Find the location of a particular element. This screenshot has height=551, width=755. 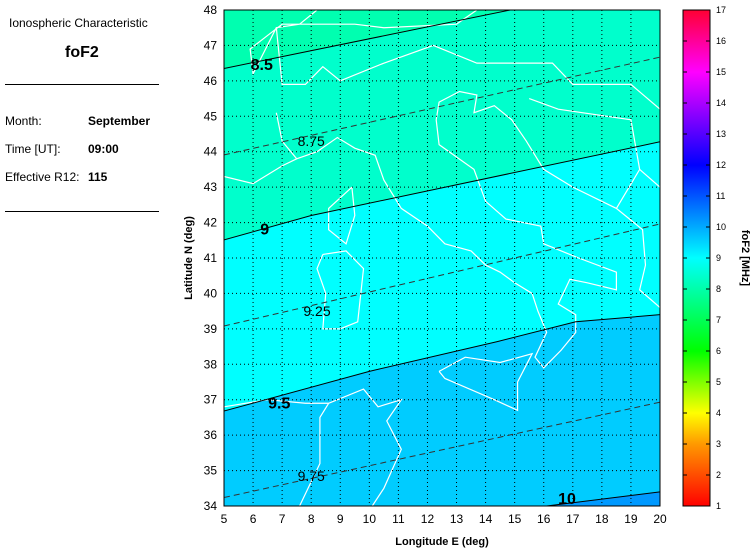

contour-label: 9.75 is located at coordinates (311, 476).